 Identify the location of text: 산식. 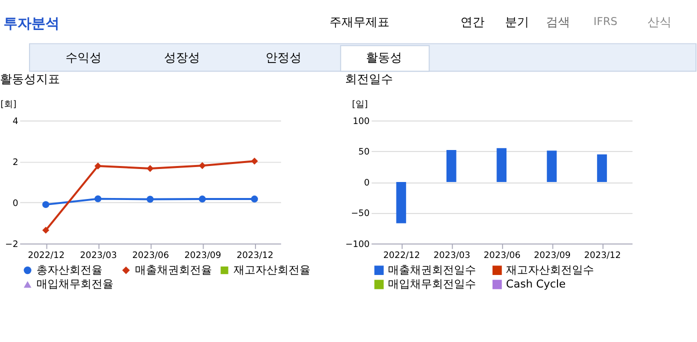
(660, 21).